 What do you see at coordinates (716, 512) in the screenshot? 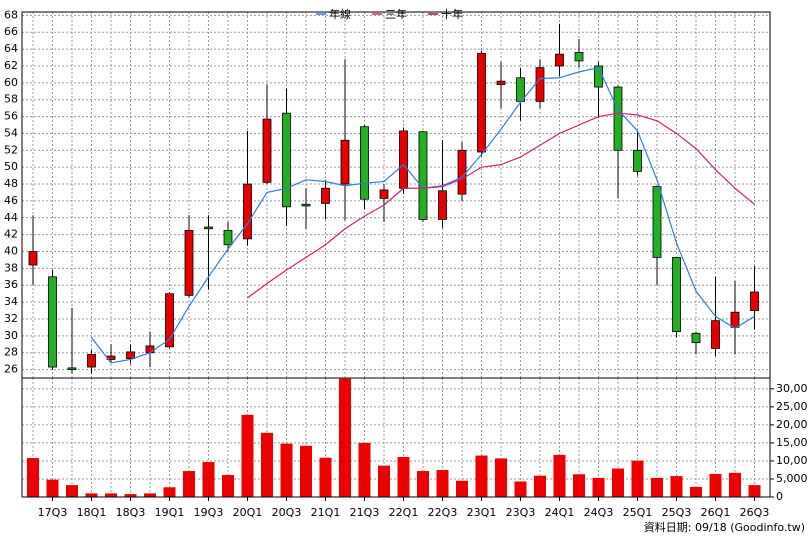
I see `x-tick-label: 26Q1` at bounding box center [716, 512].